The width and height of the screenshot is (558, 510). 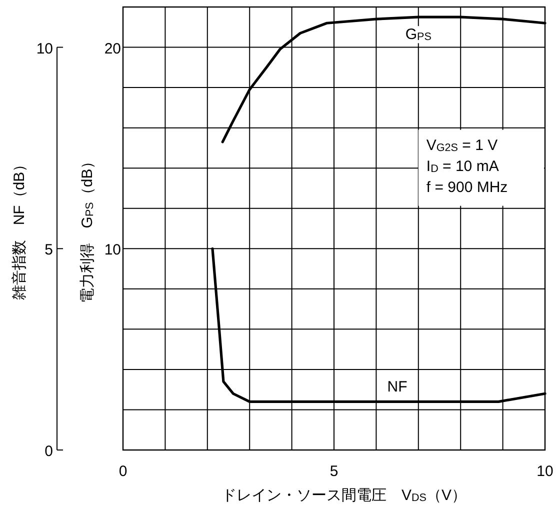 What do you see at coordinates (467, 187) in the screenshot?
I see `annotation: f = 900 MHz` at bounding box center [467, 187].